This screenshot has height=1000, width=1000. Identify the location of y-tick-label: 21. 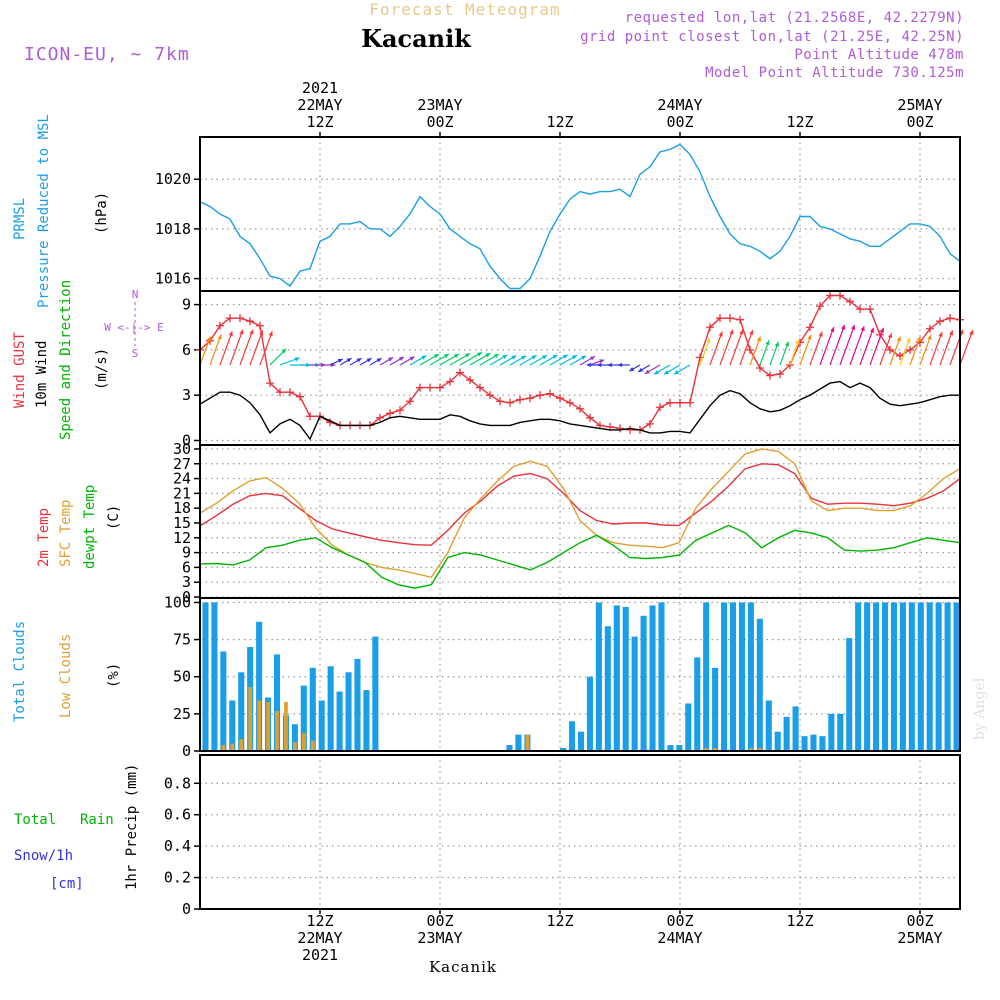
(182, 493).